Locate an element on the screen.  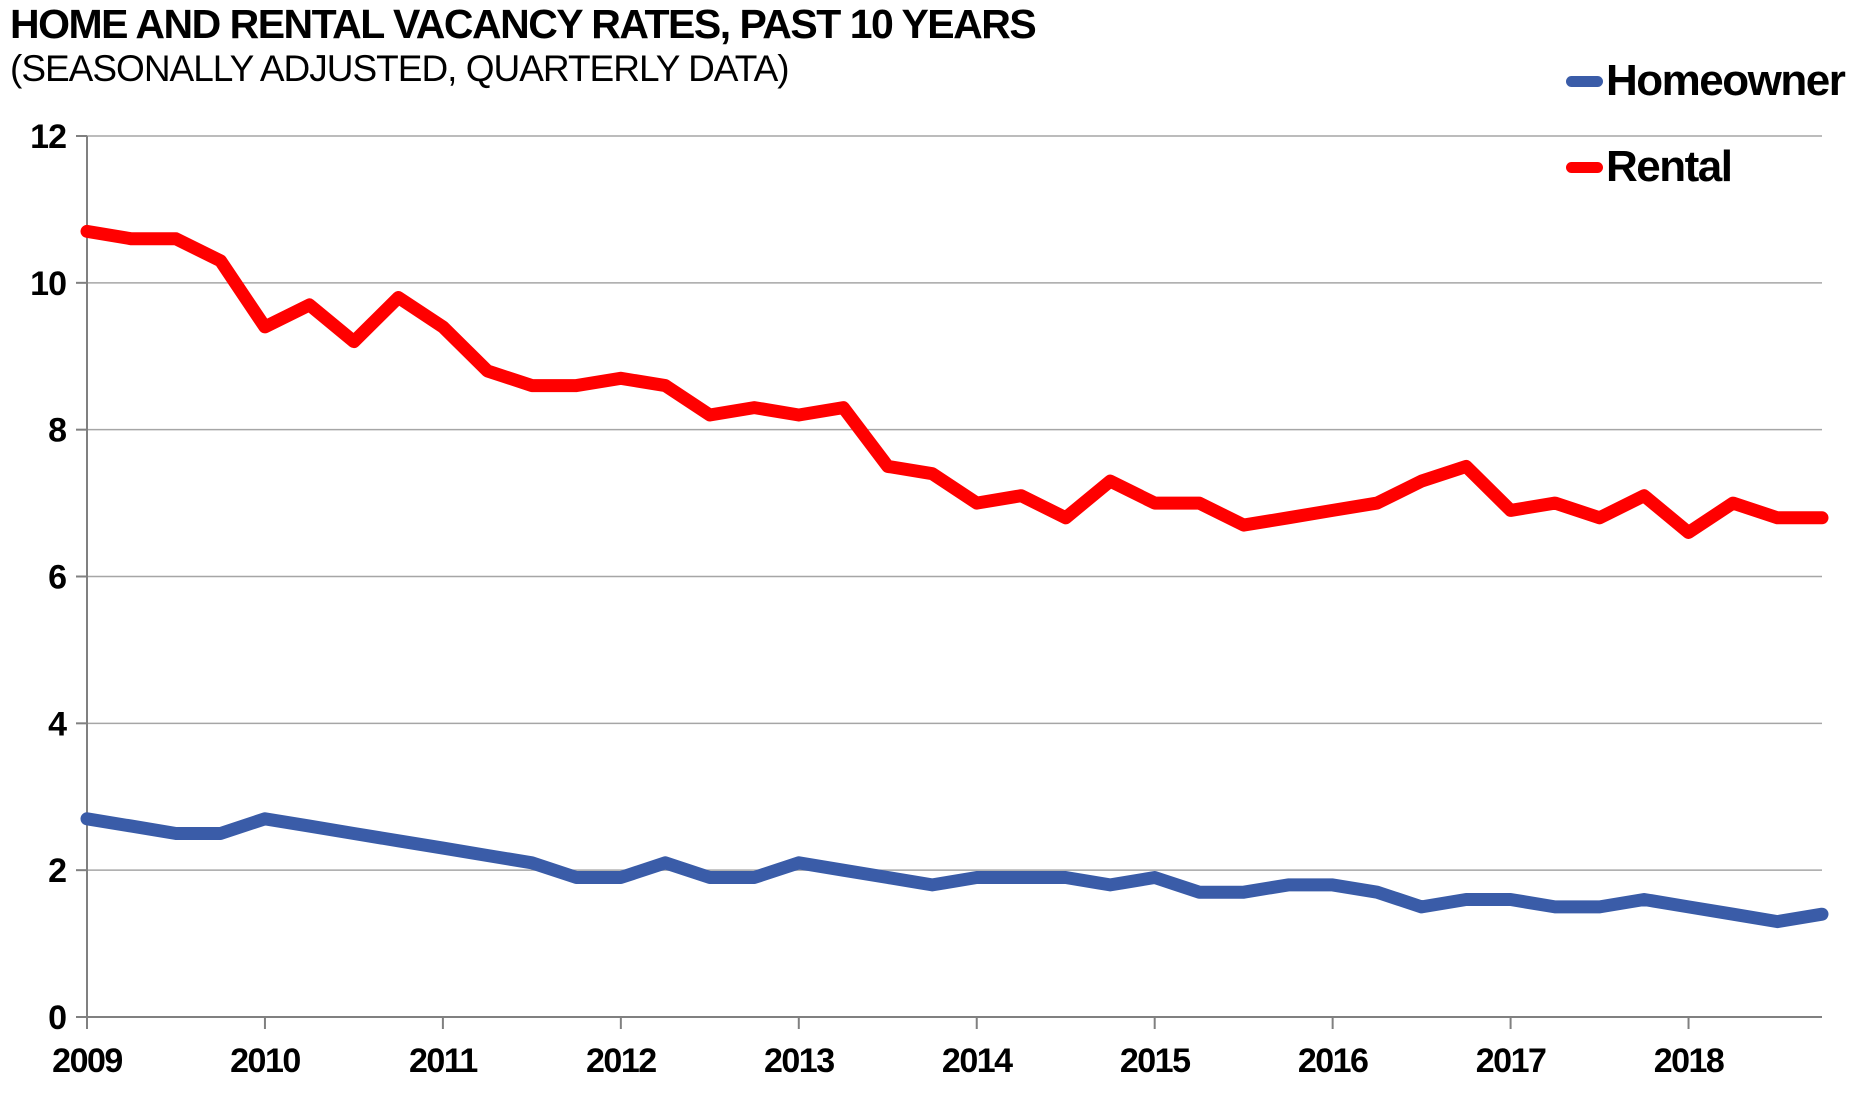
legend-item-rental: Rental is located at coordinates (1705, 167).